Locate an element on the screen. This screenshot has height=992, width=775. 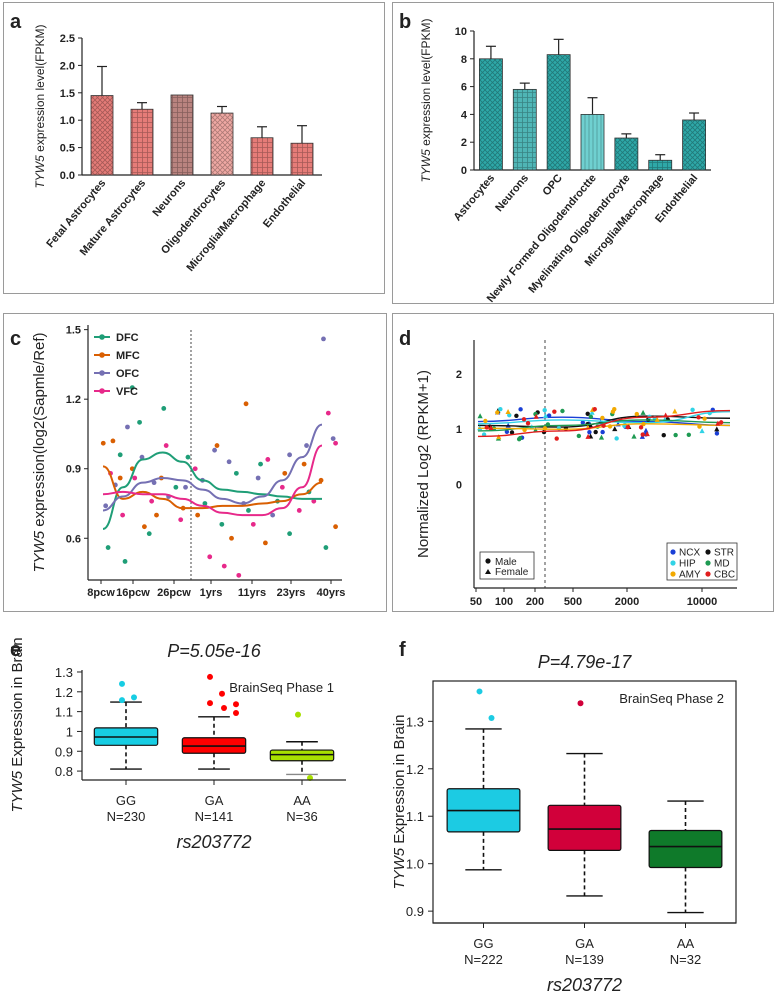
panel-c-xtick-label: 26pcw is located at coordinates (174, 593).